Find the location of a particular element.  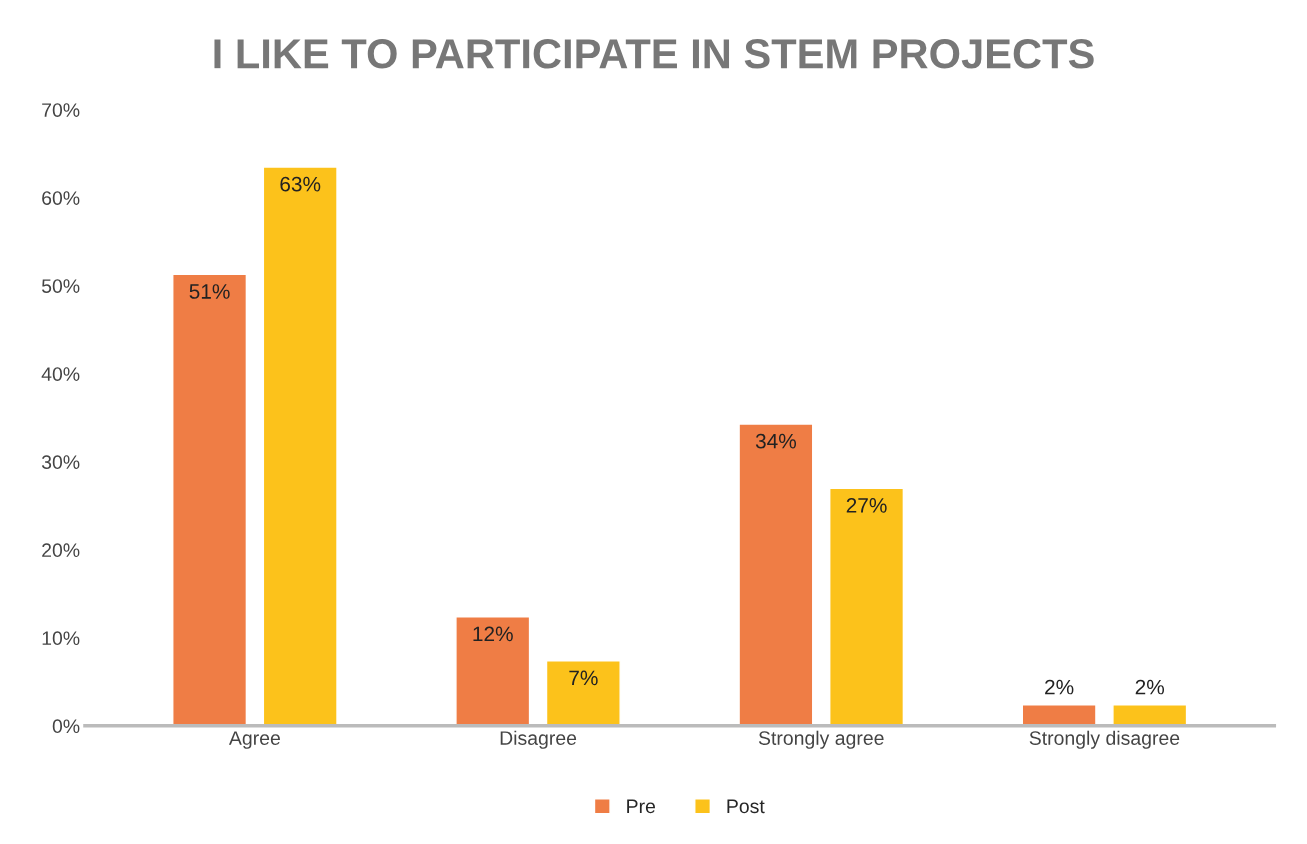

y-tick-label: 60% is located at coordinates (61, 198).